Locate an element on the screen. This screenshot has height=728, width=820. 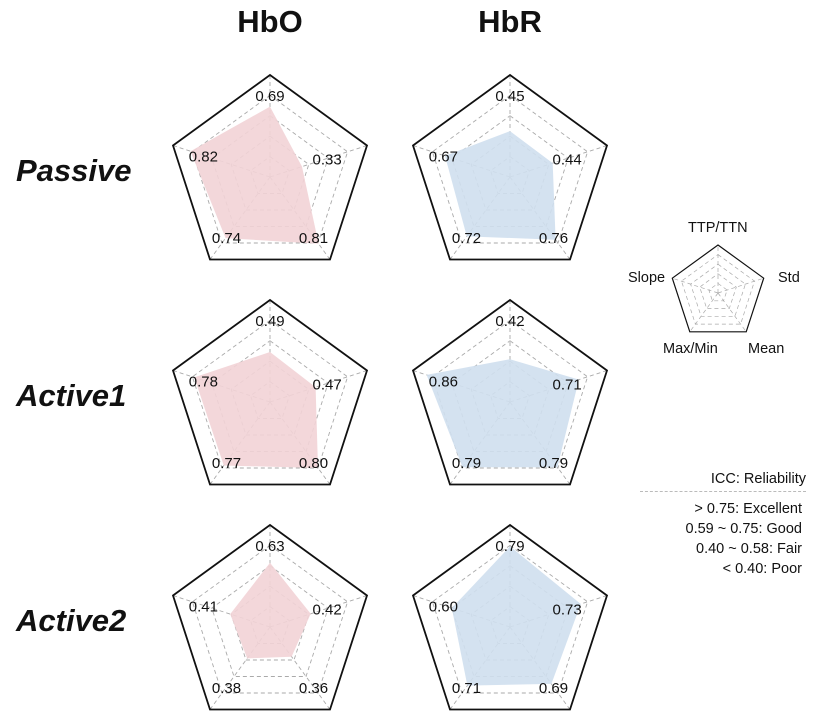
radar-area-active1-hbr is located at coordinates (502, 413).